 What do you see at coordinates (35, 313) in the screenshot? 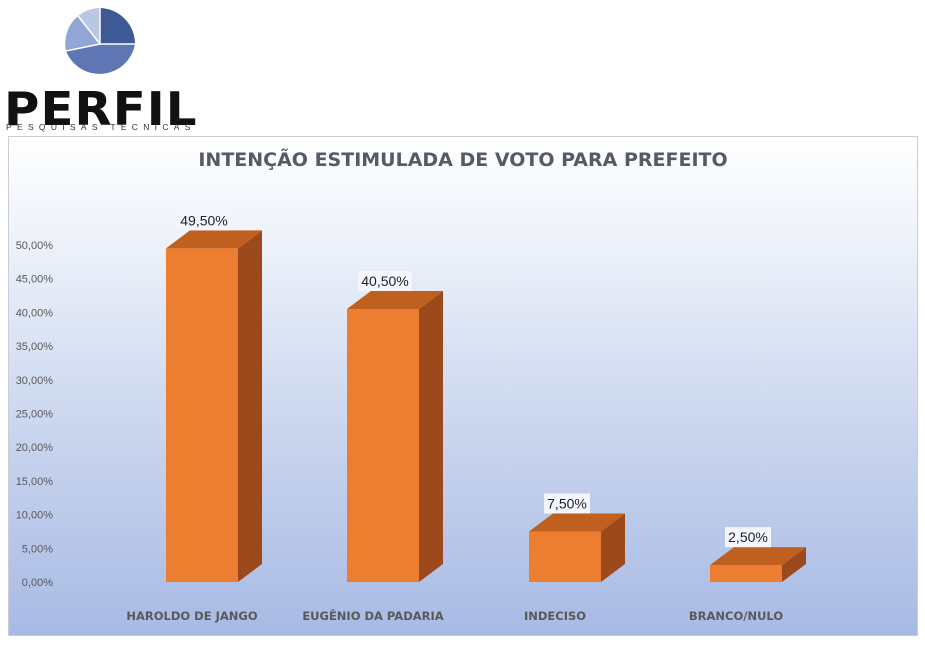
I see `y-tick-label: 40,00%` at bounding box center [35, 313].